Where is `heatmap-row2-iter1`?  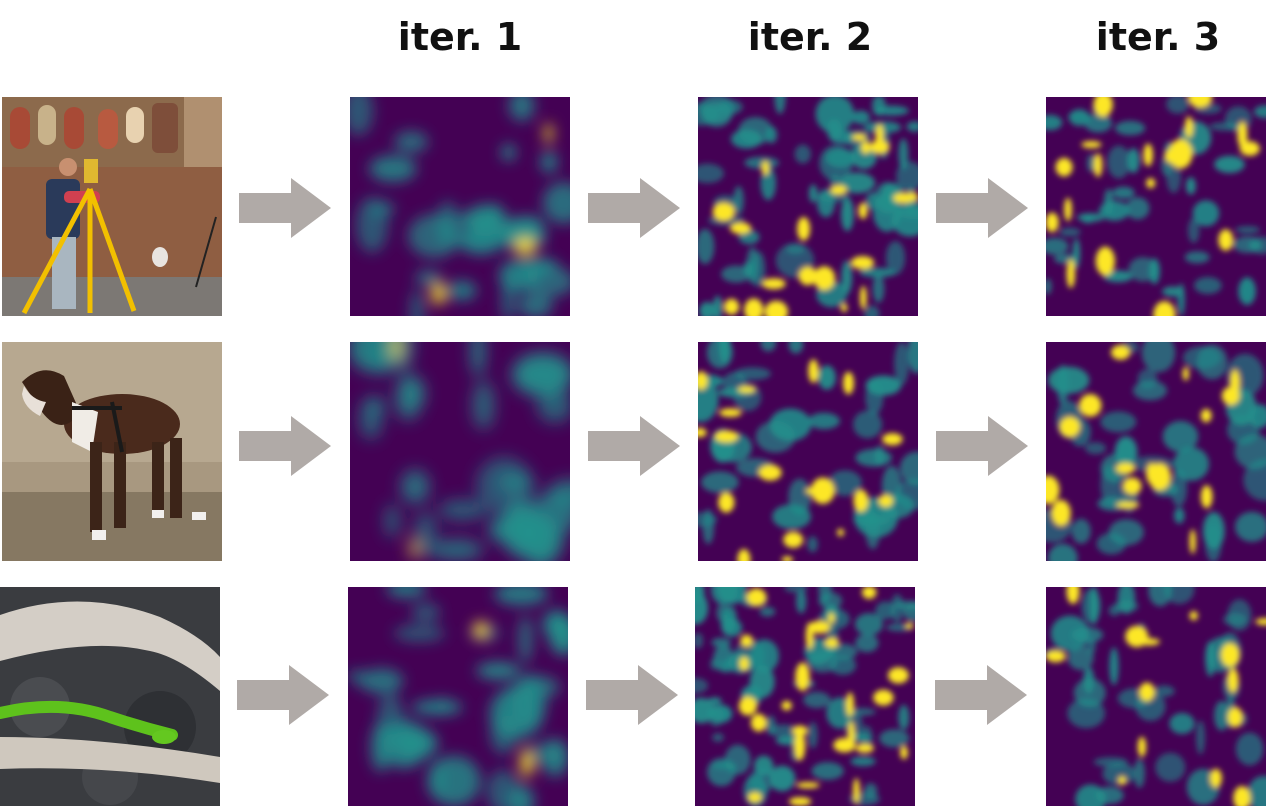 heatmap-row2-iter1 is located at coordinates (460, 451).